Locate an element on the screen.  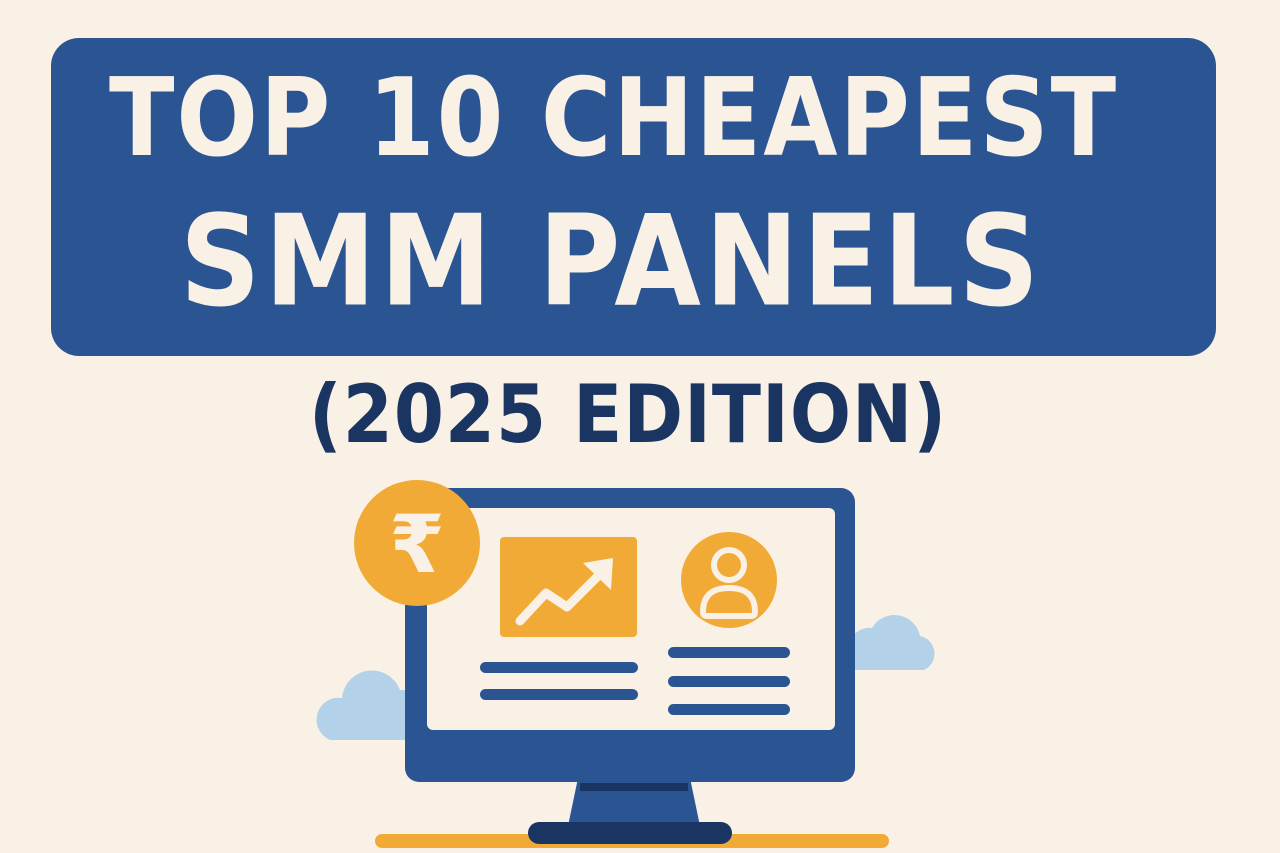
content-lines-left is located at coordinates (559, 681).